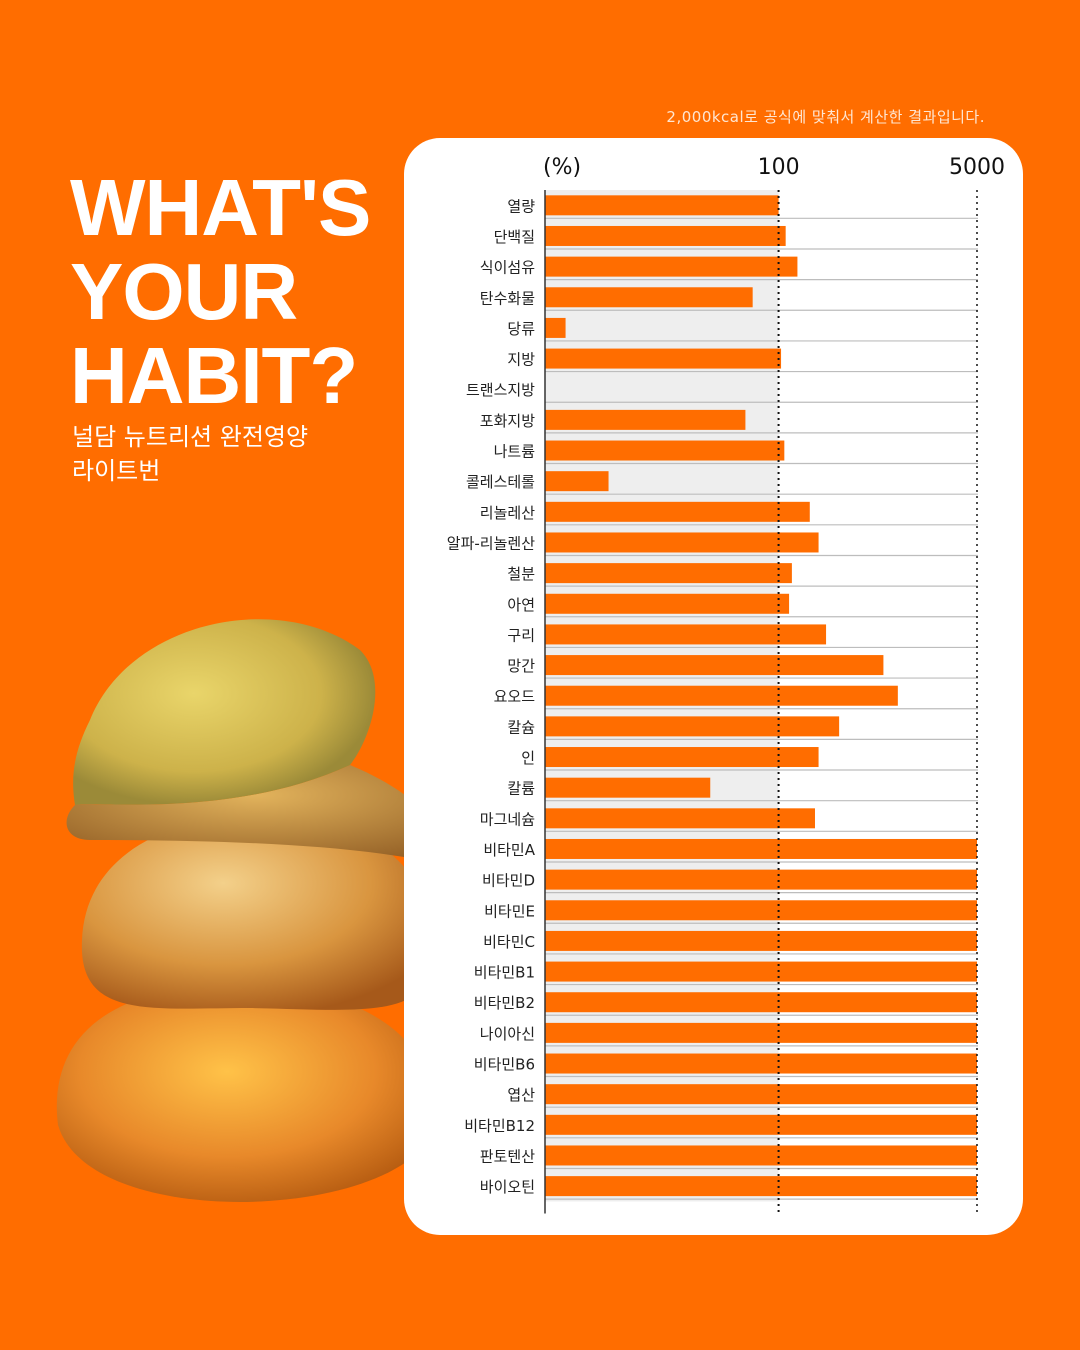  I want to click on subtitle-line-2: 라이트번, so click(116, 471).